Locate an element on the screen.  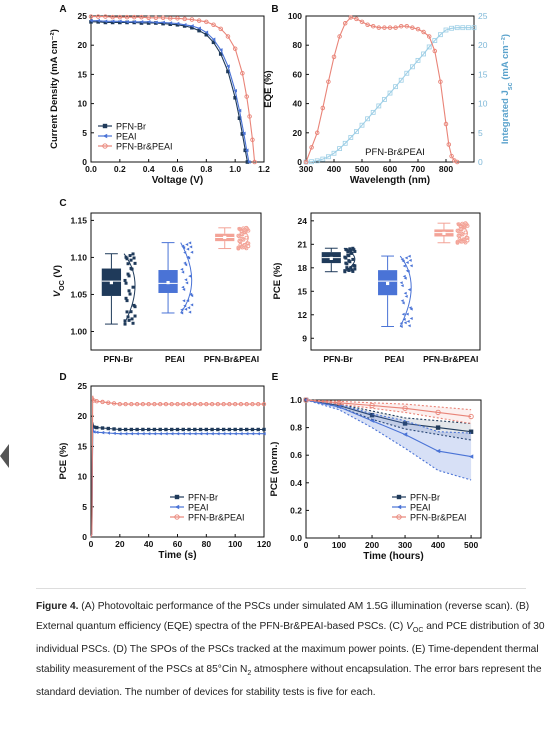
panel-d-xtick-label: 120 is located at coordinates (264, 544).